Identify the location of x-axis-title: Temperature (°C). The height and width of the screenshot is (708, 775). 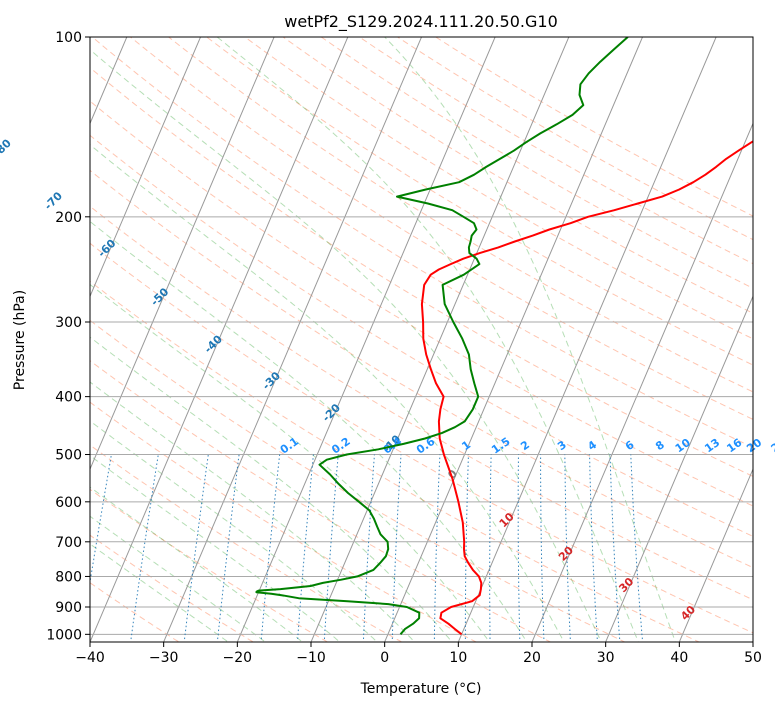
(421, 689).